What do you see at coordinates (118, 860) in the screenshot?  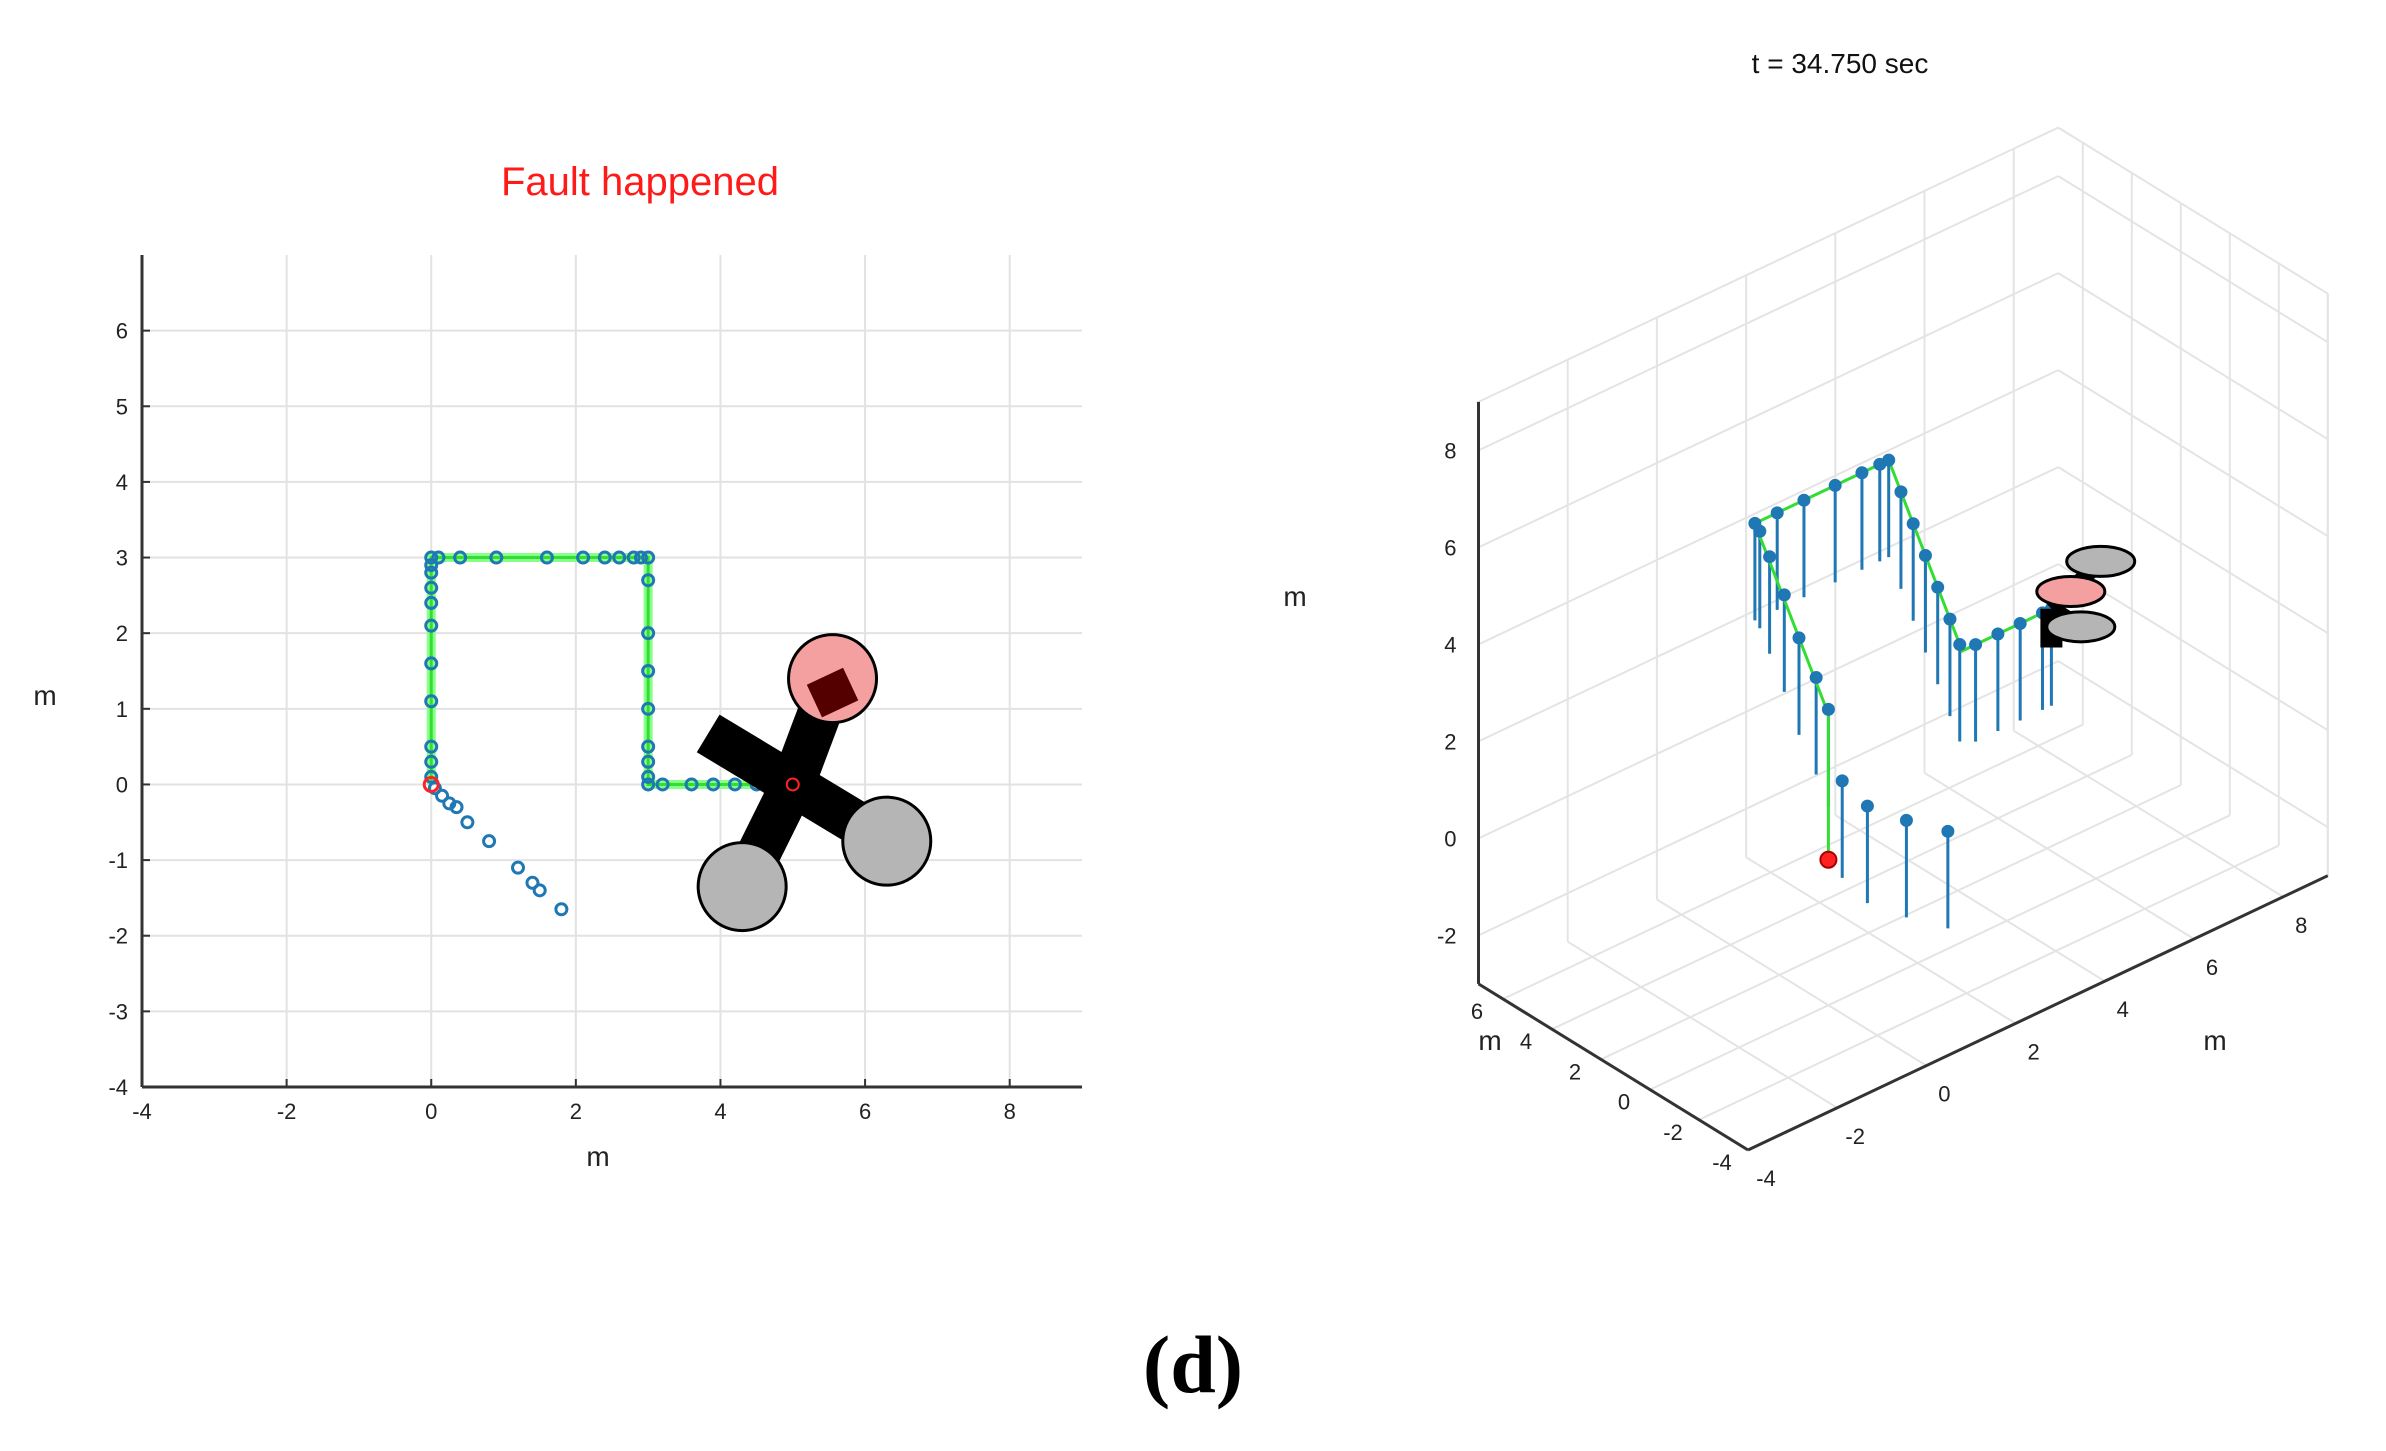 I see `tick-label-y: -1` at bounding box center [118, 860].